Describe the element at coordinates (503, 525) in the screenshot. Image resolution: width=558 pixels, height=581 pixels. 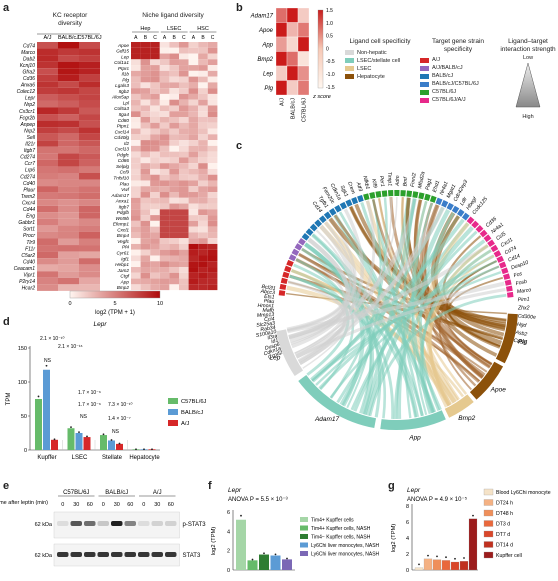
I see `g-legend-label: DT3 d` at that location.